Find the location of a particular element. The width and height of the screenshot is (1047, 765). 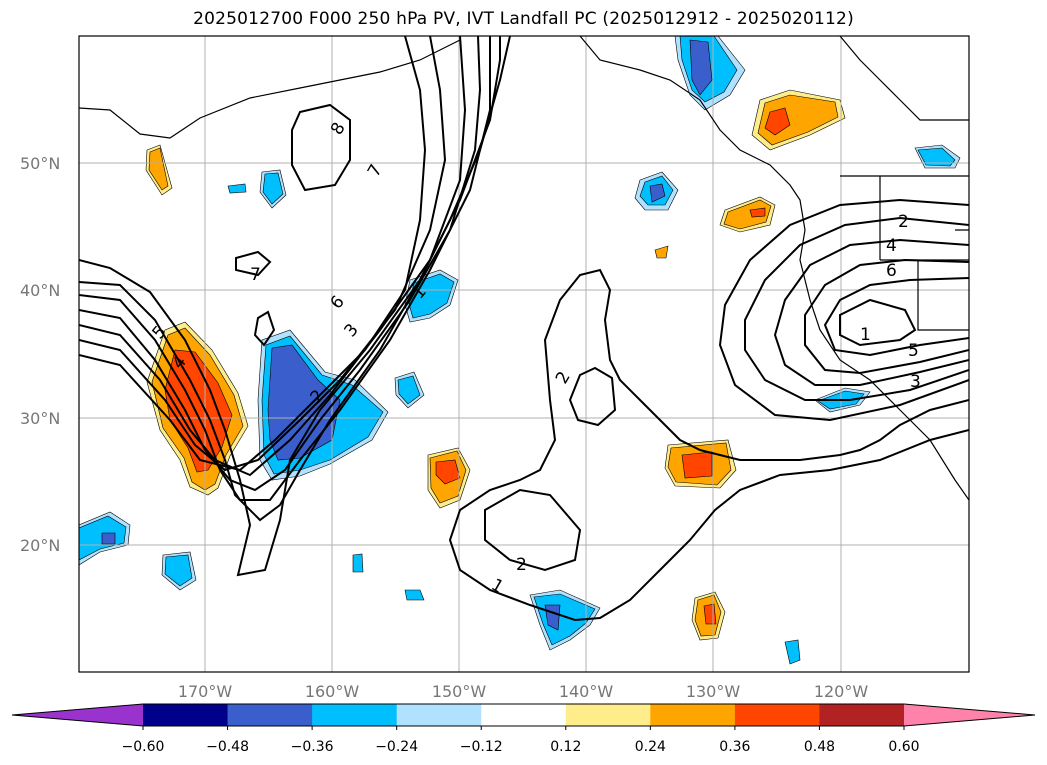

lat-label: 40°N is located at coordinates (40, 290).